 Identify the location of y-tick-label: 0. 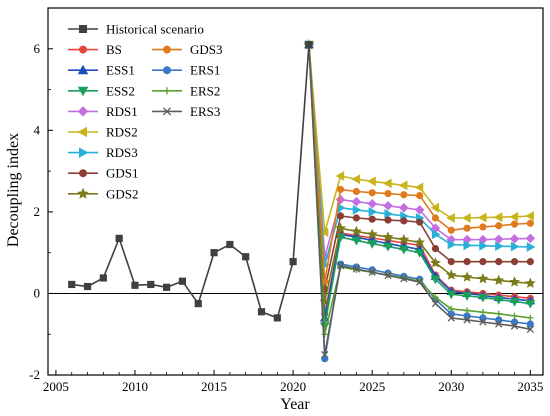
(37, 292).